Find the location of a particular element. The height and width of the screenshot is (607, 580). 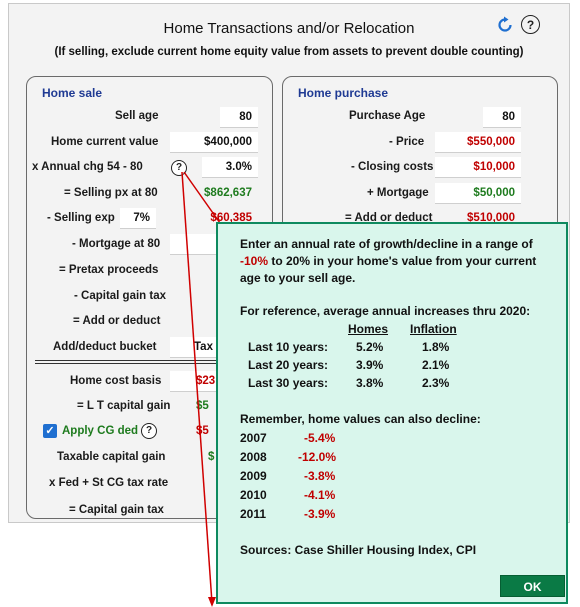

home-sale-title: Home sale is located at coordinates (72, 93).